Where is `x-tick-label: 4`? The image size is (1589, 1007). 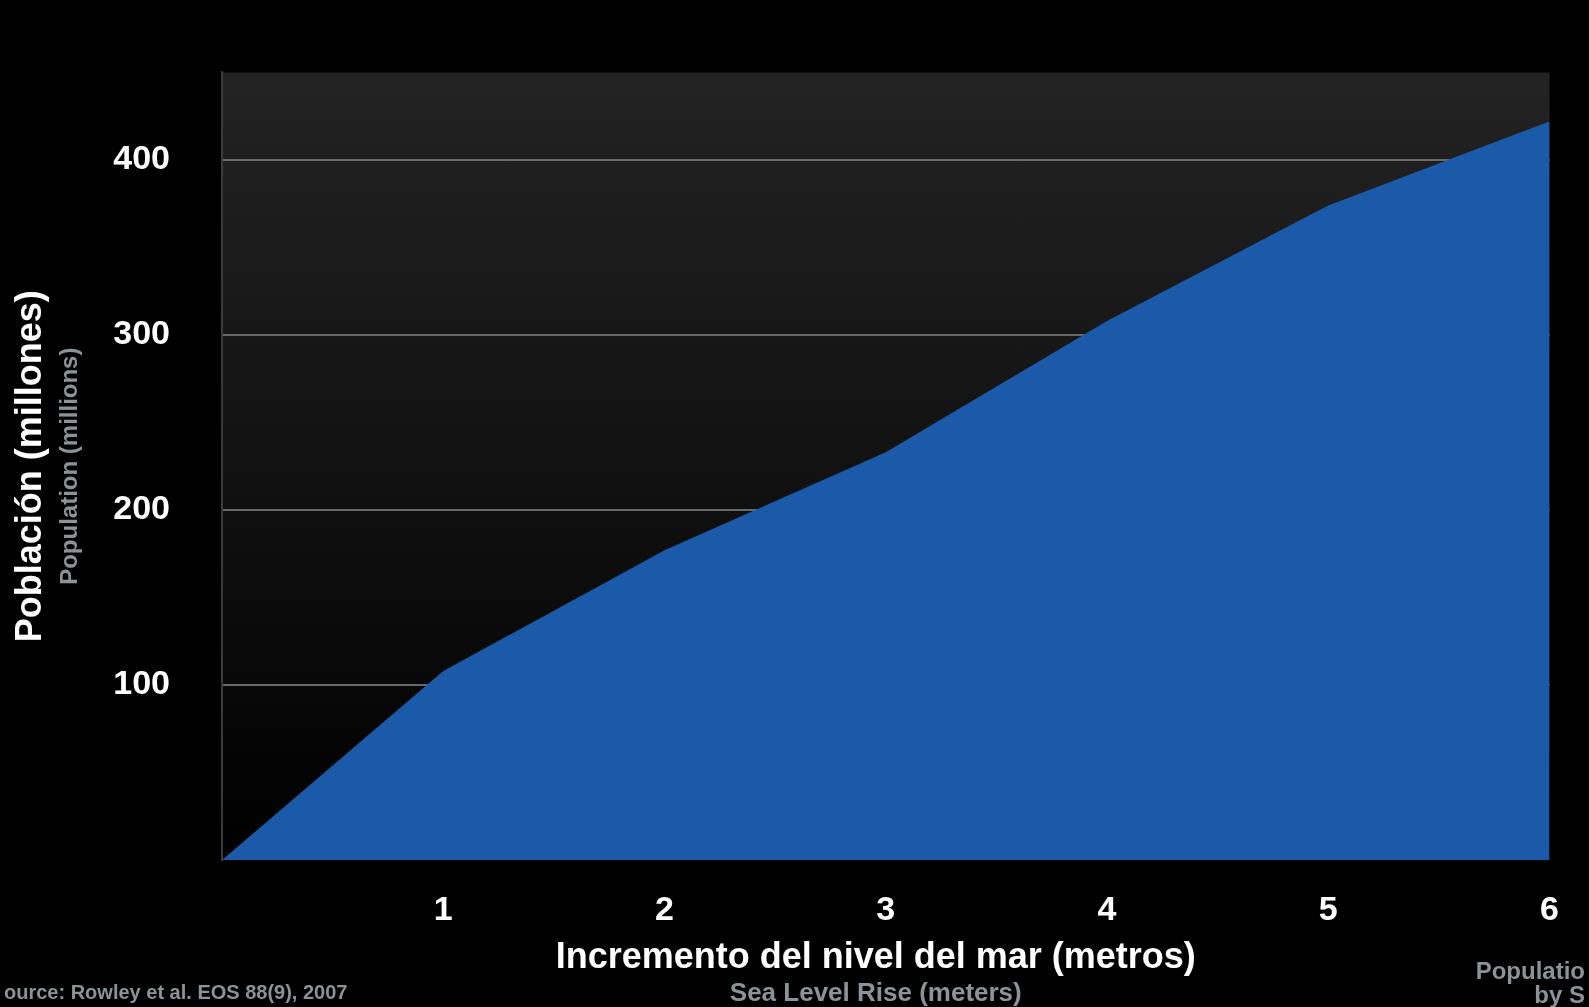
x-tick-label: 4 is located at coordinates (1107, 907).